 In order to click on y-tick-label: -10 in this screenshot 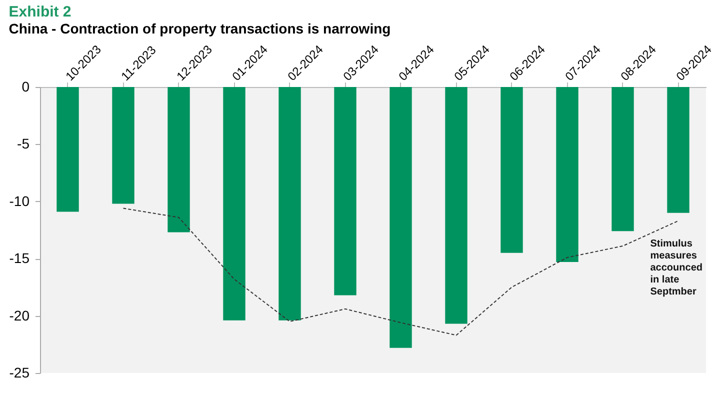, I will do `click(19, 200)`.